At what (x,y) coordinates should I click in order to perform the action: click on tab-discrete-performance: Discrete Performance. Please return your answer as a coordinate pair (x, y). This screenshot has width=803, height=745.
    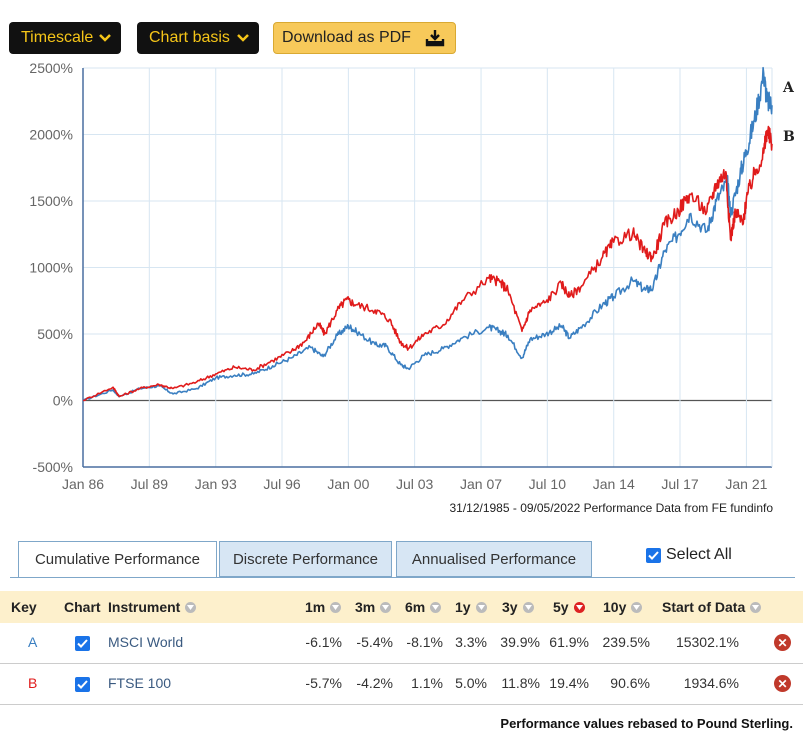
    Looking at the image, I should click on (305, 559).